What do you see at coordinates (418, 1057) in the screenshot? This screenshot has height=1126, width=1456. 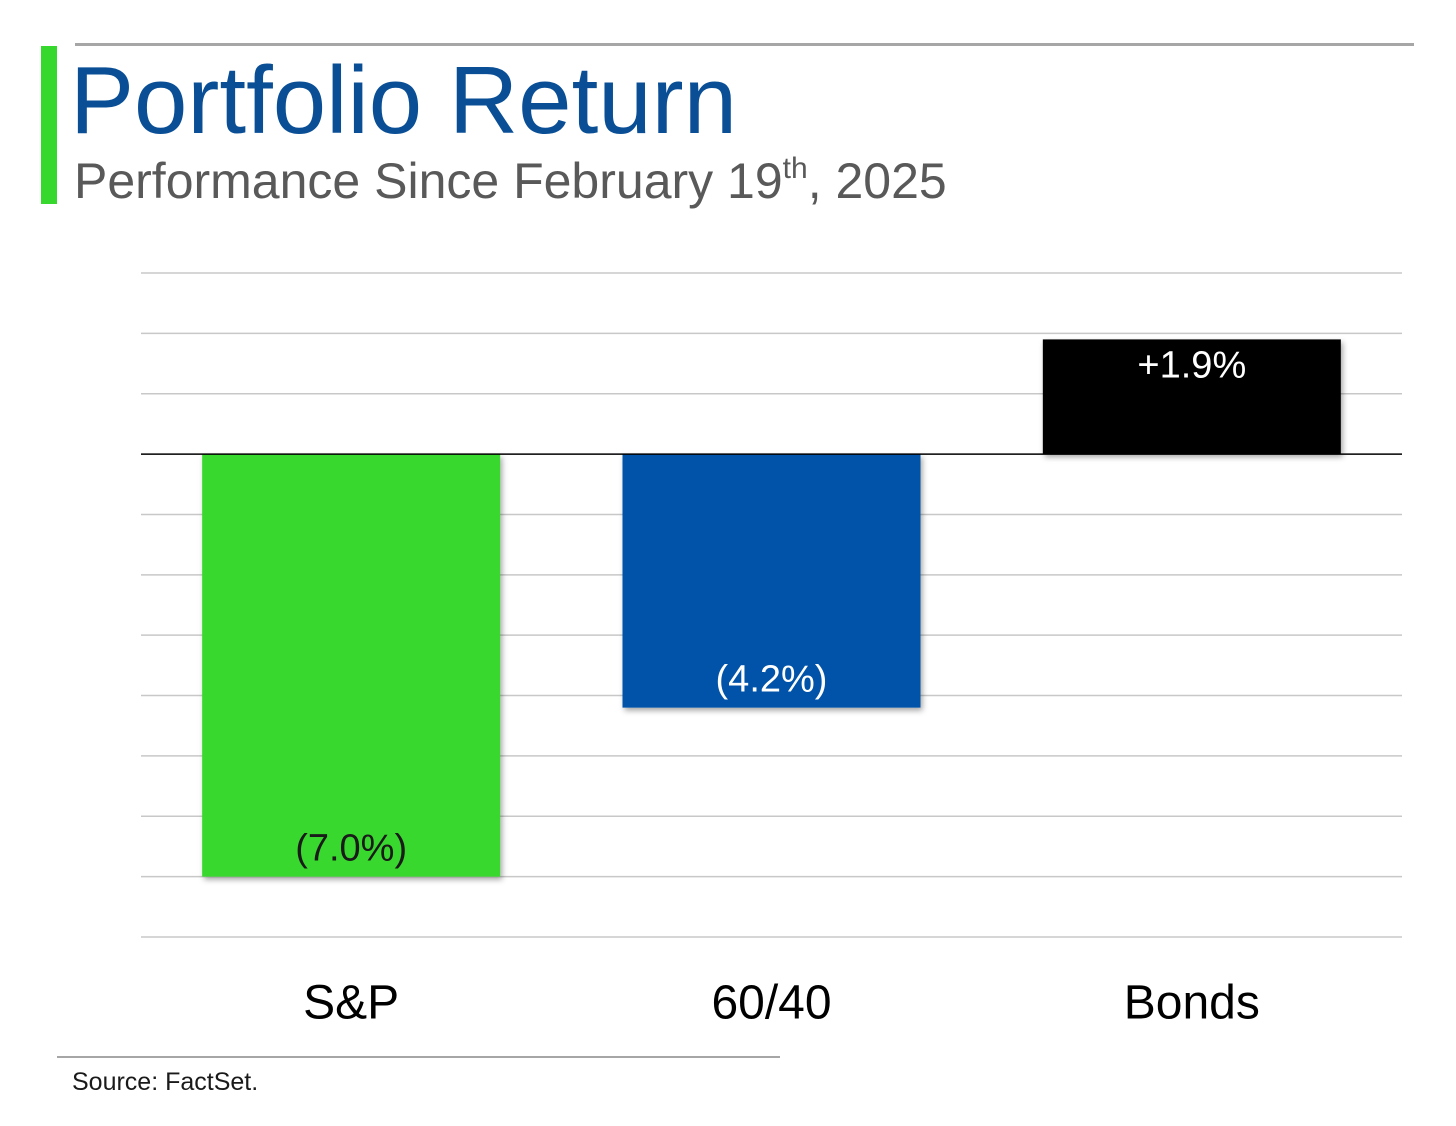 I see `source-rule` at bounding box center [418, 1057].